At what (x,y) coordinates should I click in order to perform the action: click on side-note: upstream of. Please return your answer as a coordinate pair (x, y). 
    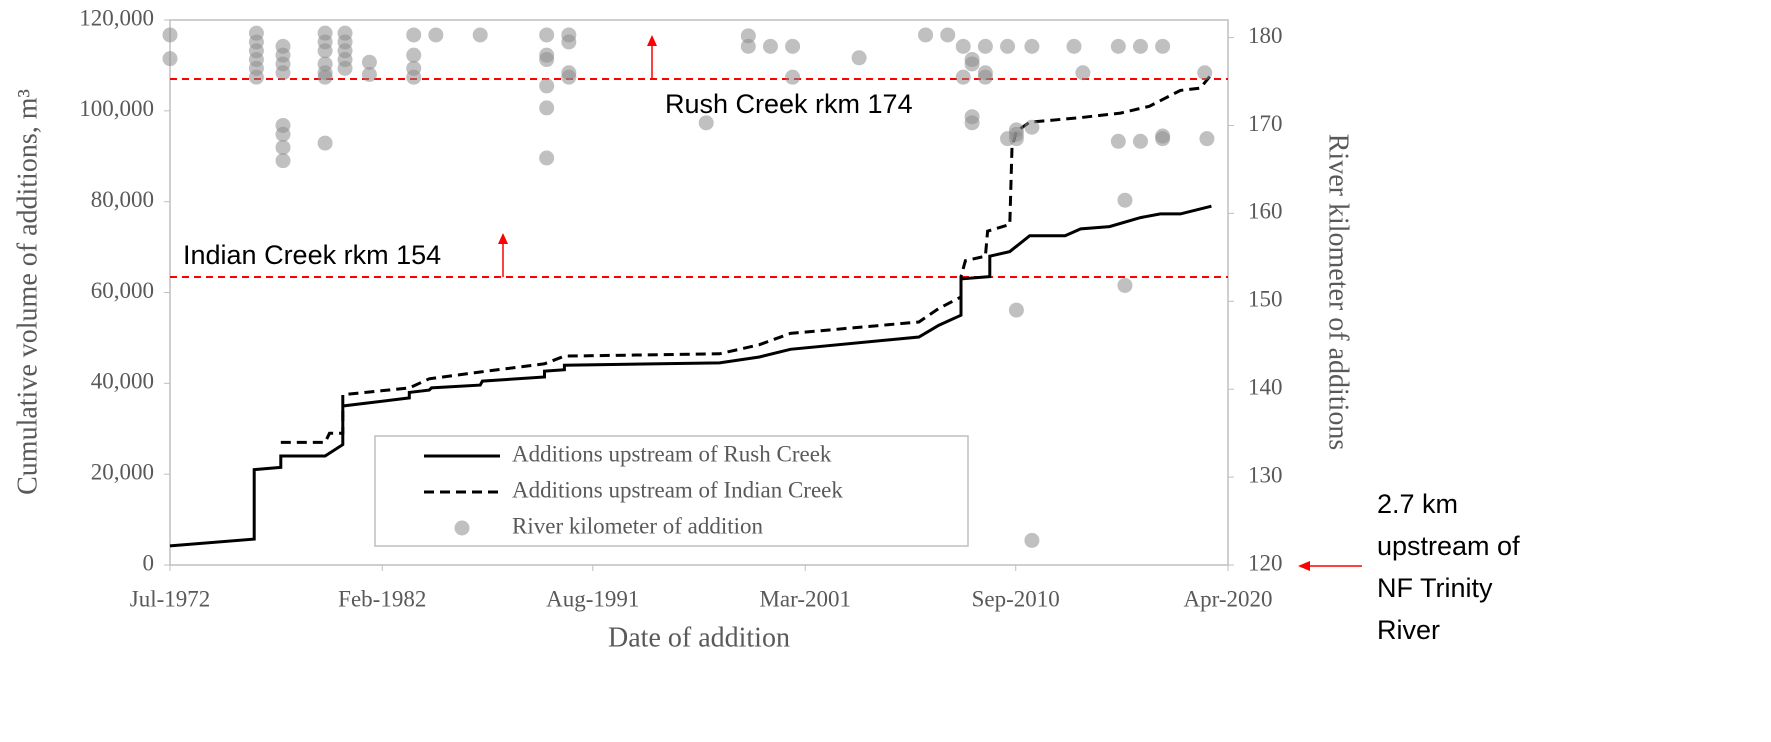
    Looking at the image, I should click on (1448, 546).